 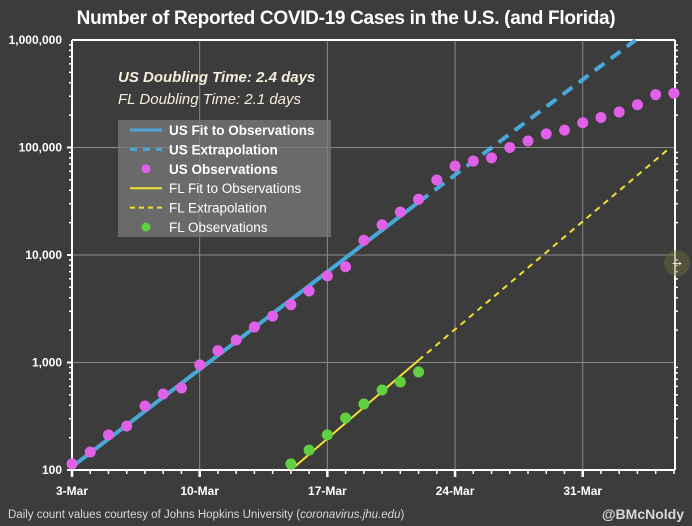 I want to click on legend-fl-observations-swatch, so click(x=146, y=227).